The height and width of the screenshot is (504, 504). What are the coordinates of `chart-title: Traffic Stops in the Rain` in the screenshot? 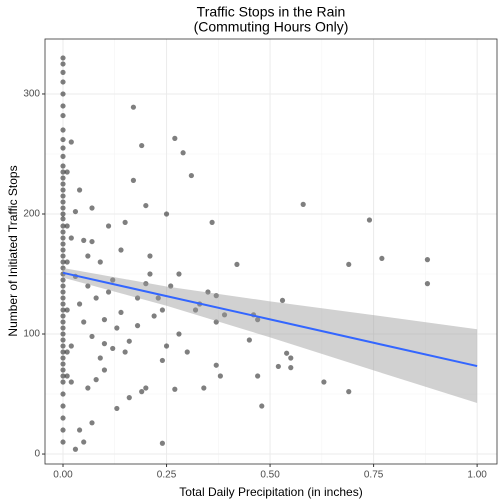 It's located at (271, 12).